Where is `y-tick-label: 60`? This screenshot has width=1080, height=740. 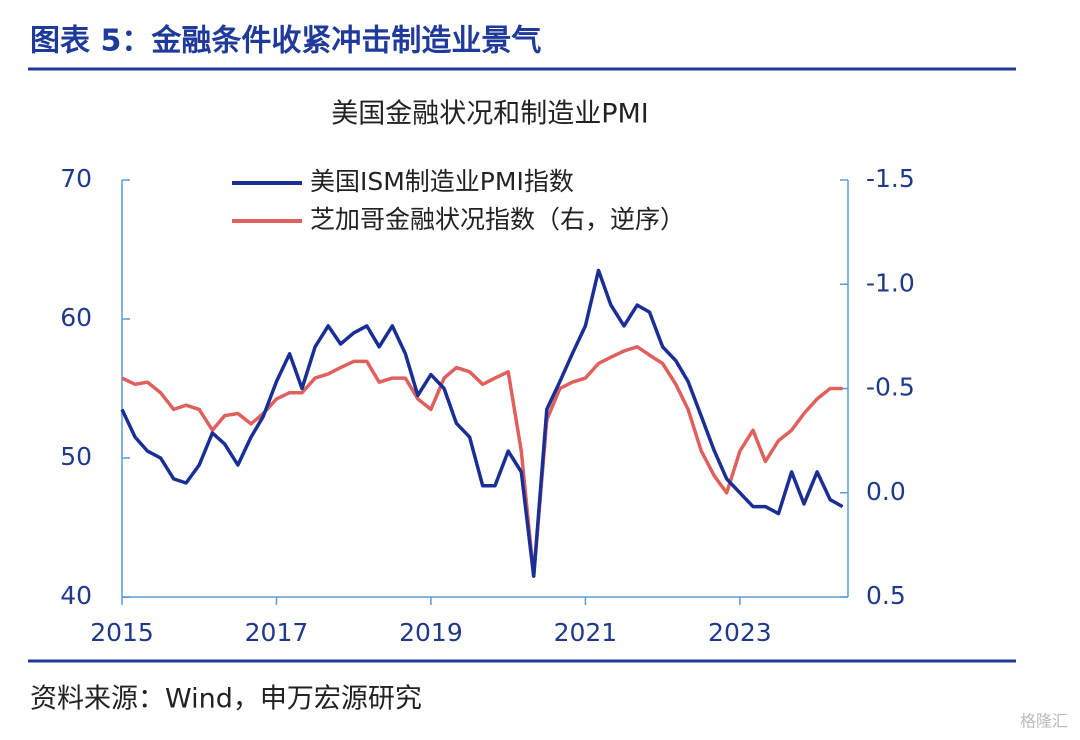
y-tick-label: 60 is located at coordinates (76, 317).